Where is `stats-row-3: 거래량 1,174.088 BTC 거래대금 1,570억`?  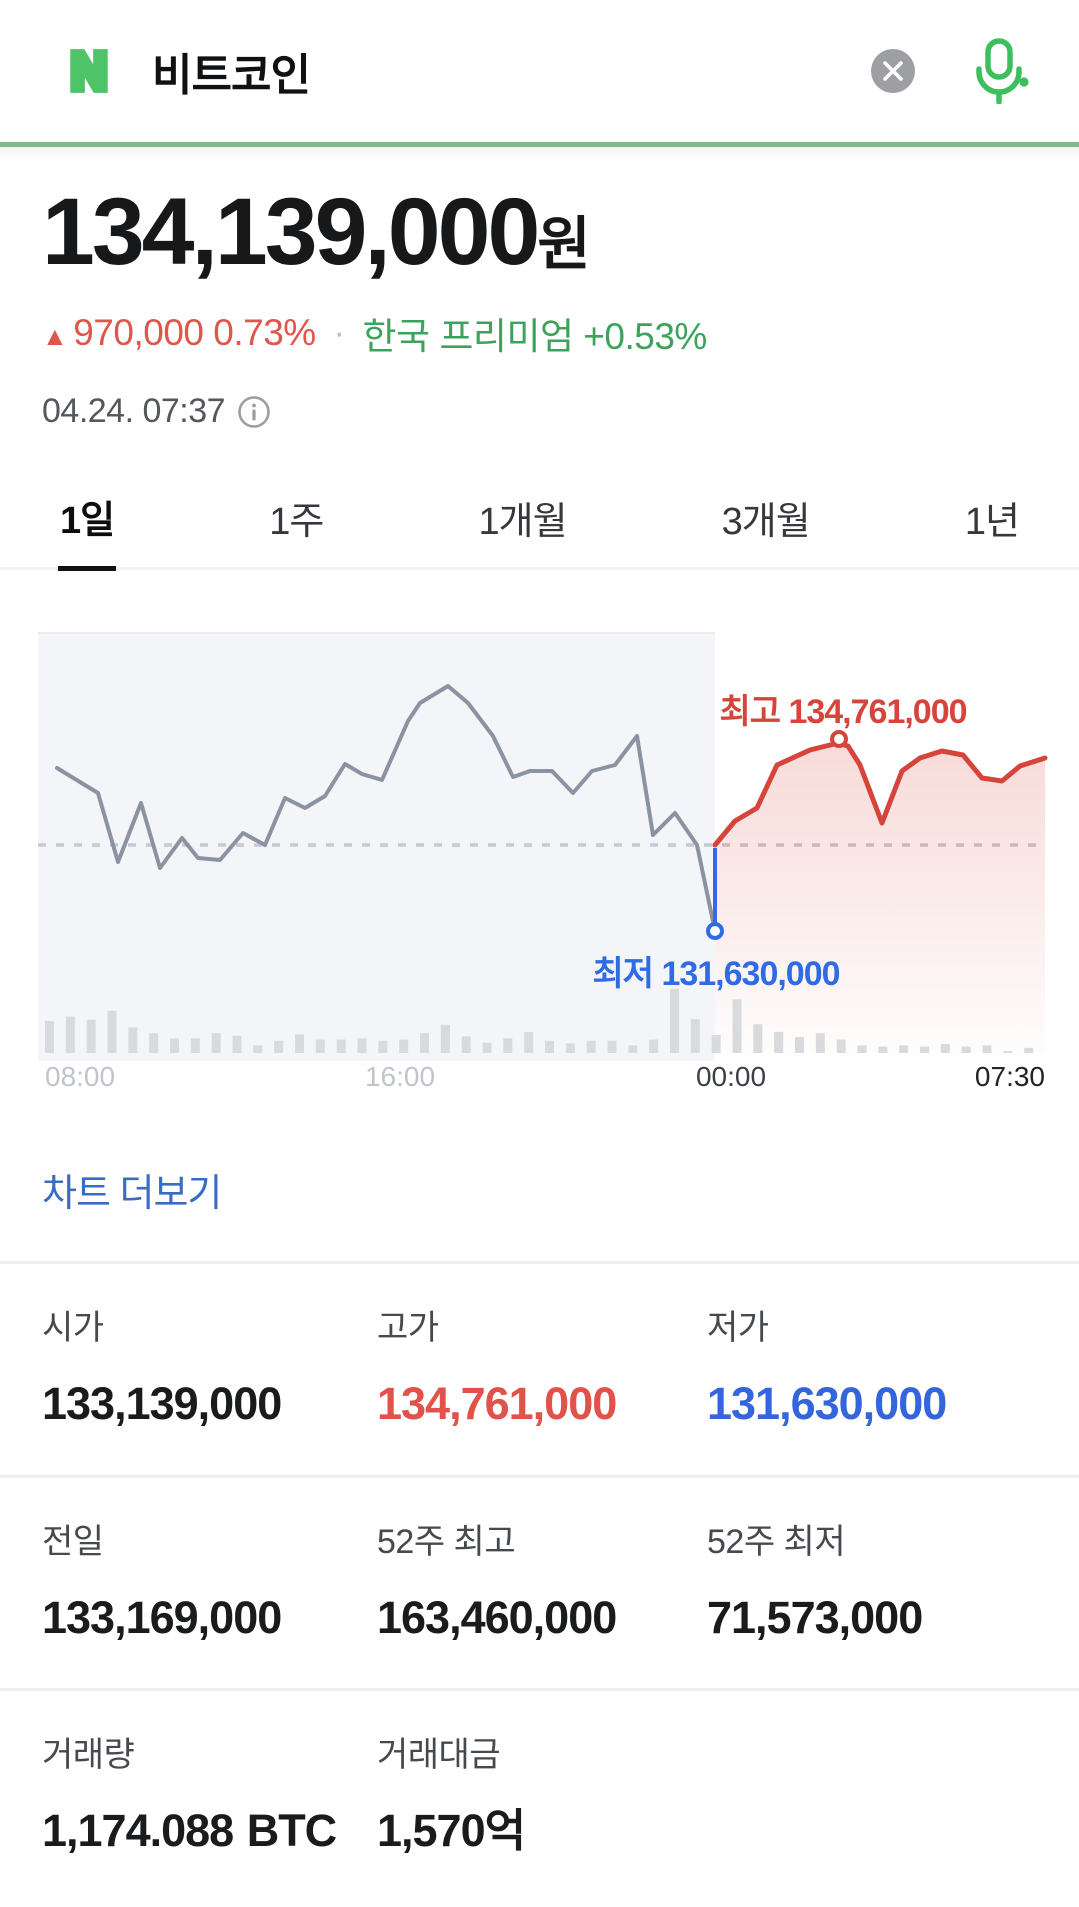
stats-row-3: 거래량 1,174.088 BTC 거래대금 1,570억 is located at coordinates (539, 1796).